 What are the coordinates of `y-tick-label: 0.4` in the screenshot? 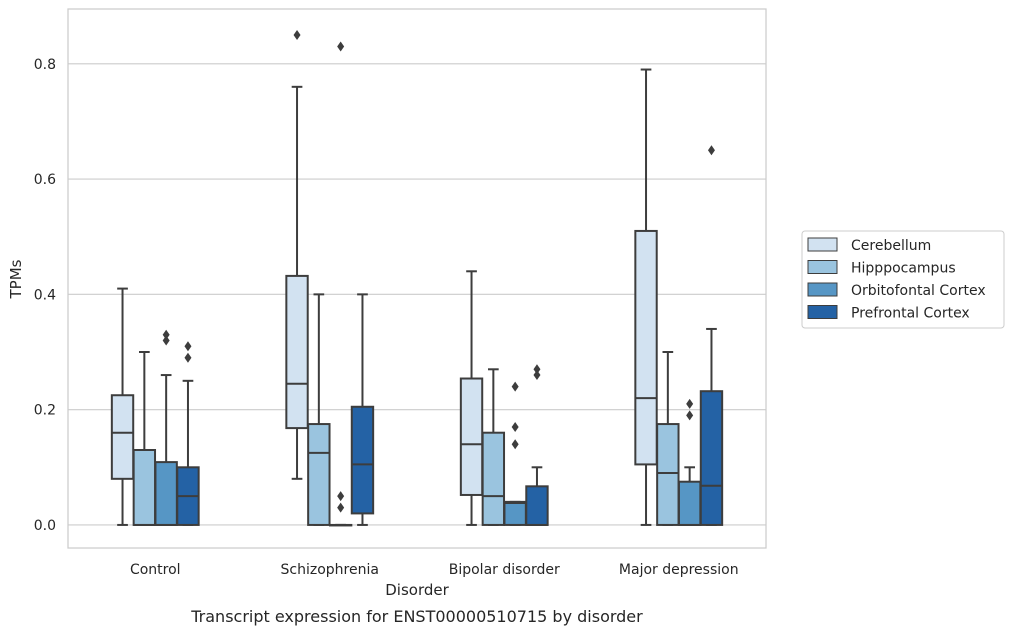 It's located at (45, 295).